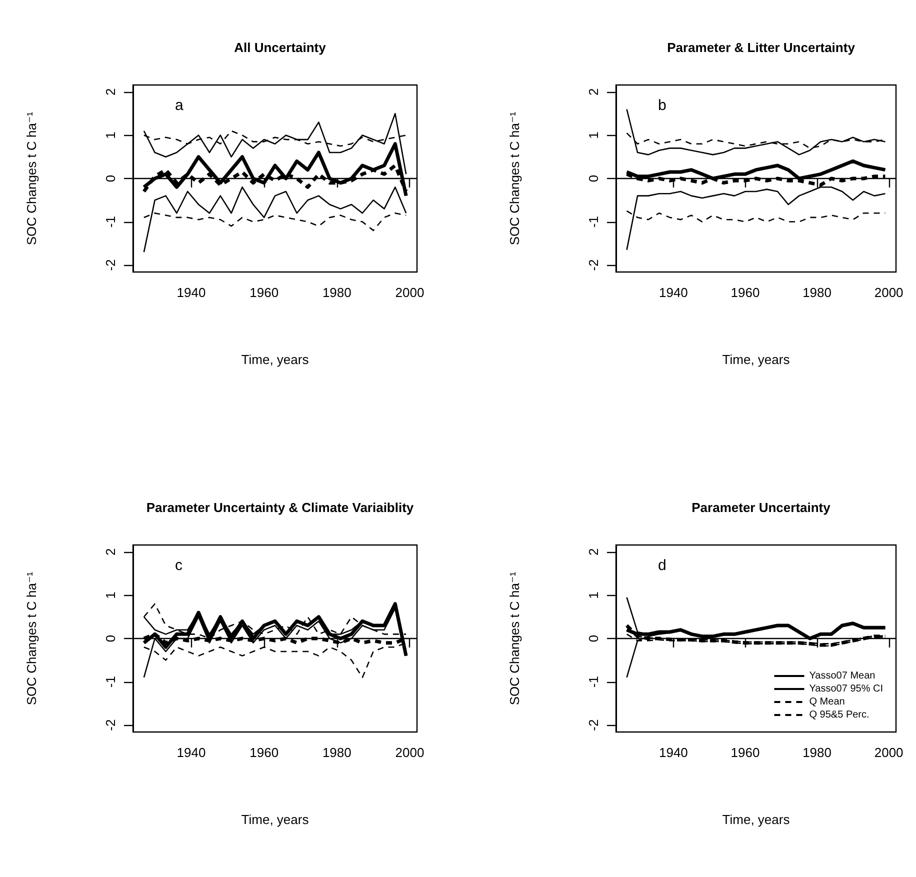  Describe the element at coordinates (762, 507) in the screenshot. I see `chart-title: Parameter Uncertainty` at that location.